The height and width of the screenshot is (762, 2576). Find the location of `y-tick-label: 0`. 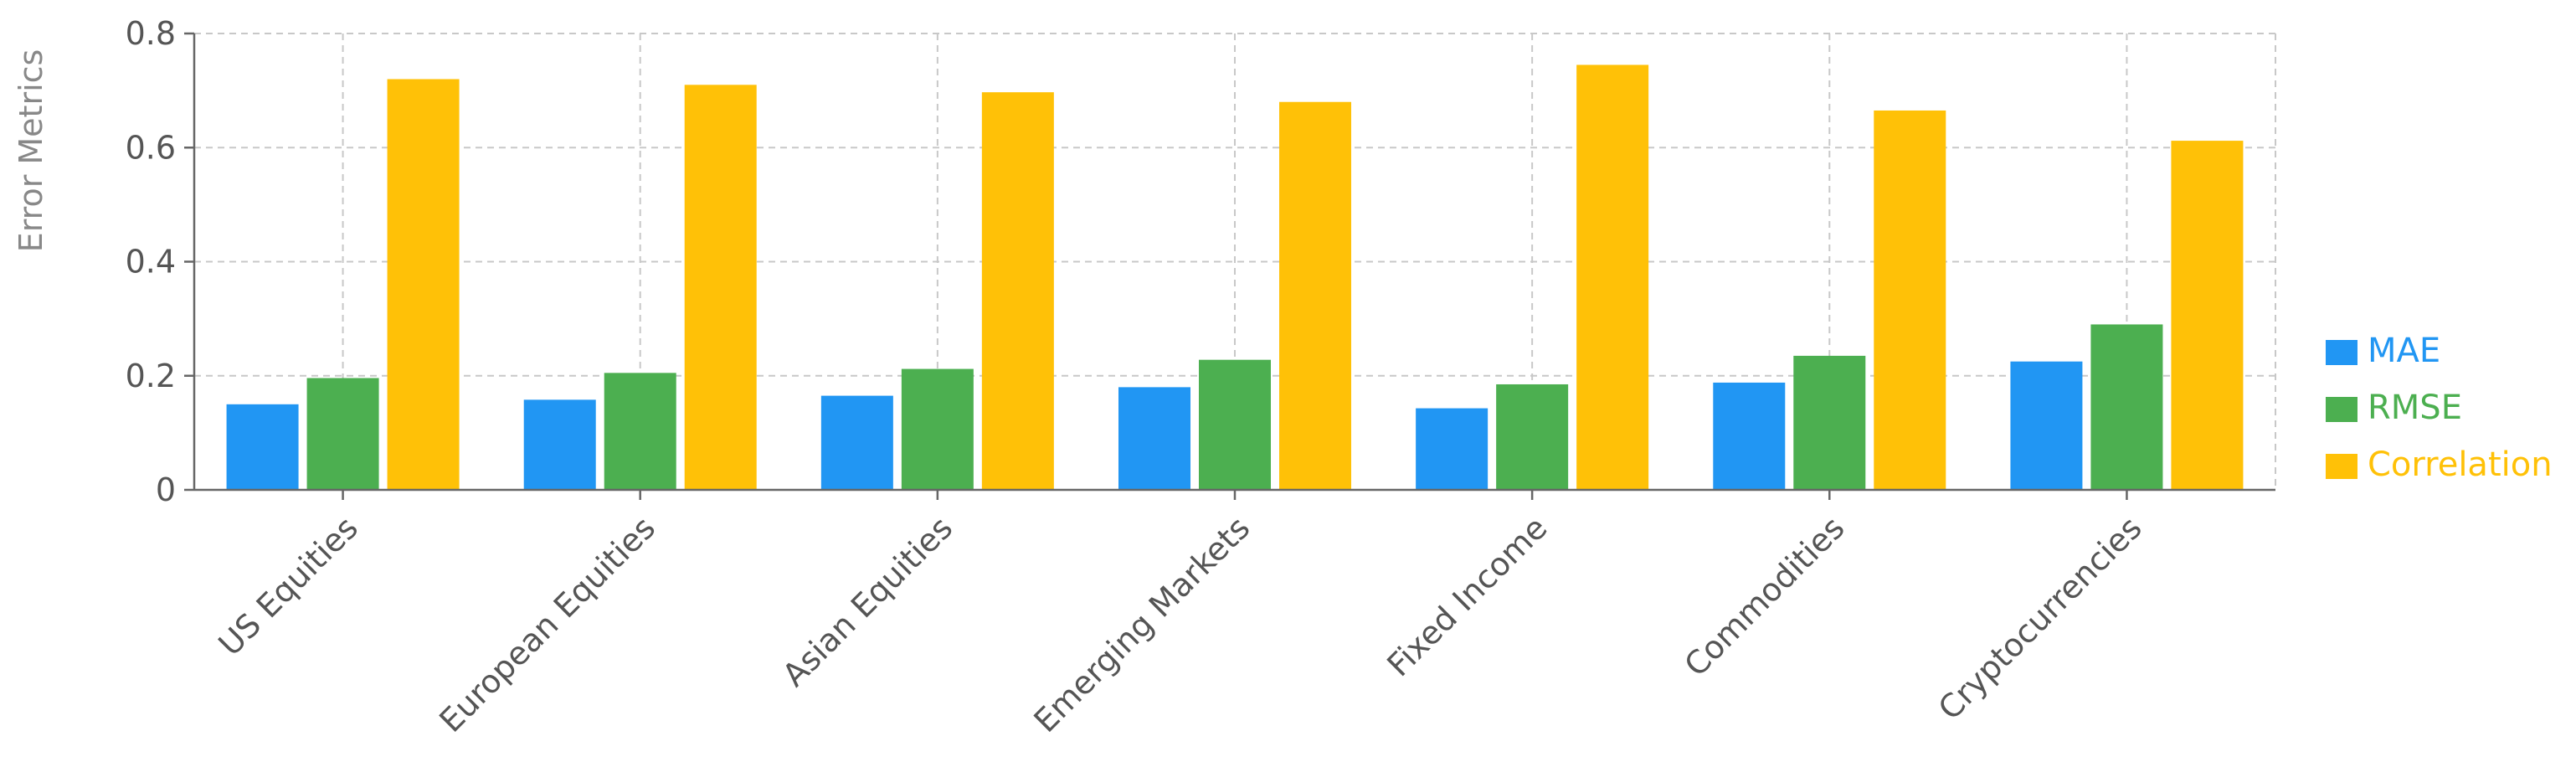

y-tick-label: 0 is located at coordinates (166, 489).